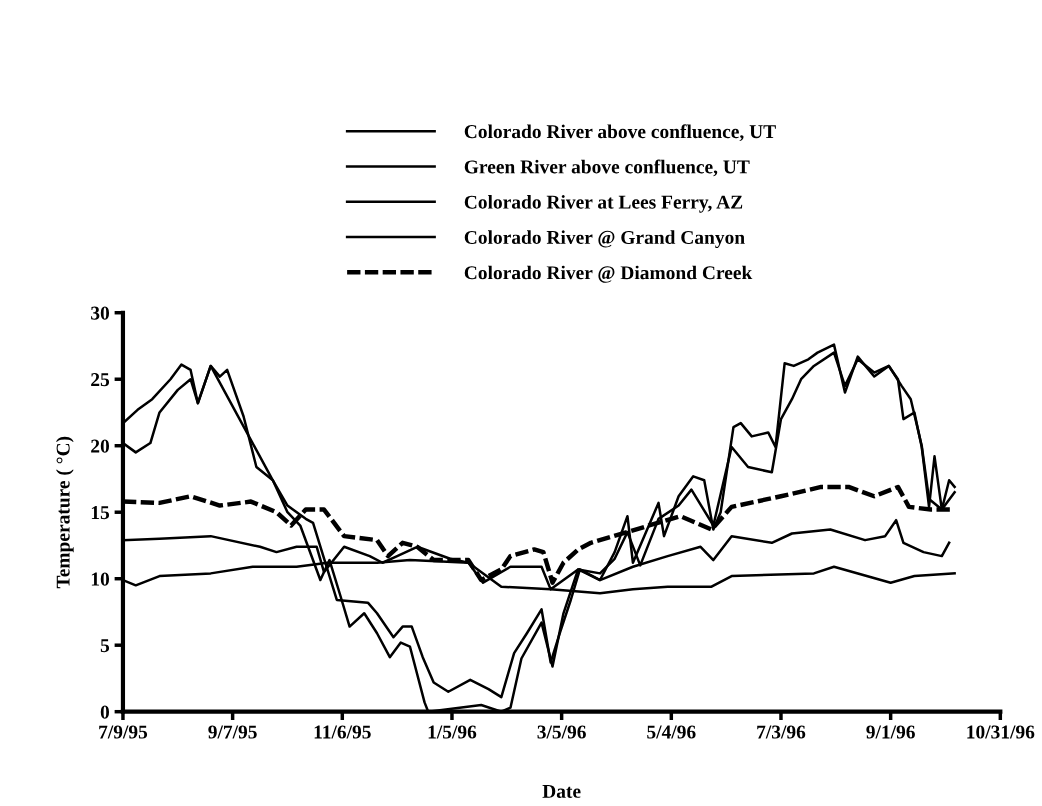  What do you see at coordinates (607, 168) in the screenshot?
I see `legend-label: Green River above confluence, UT` at bounding box center [607, 168].